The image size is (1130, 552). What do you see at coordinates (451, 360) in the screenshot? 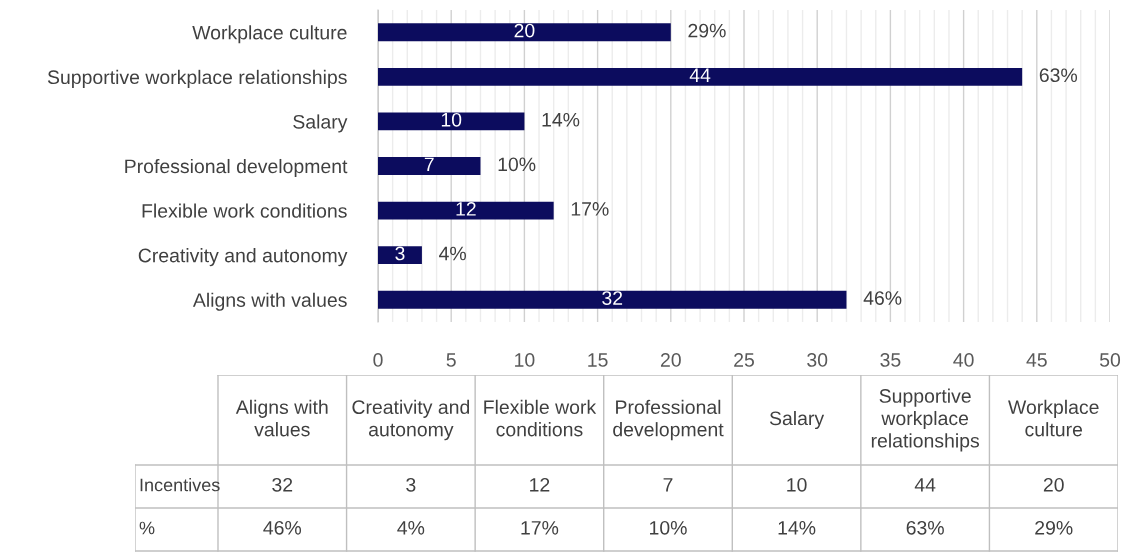
I see `x-tick-label: 5` at bounding box center [451, 360].